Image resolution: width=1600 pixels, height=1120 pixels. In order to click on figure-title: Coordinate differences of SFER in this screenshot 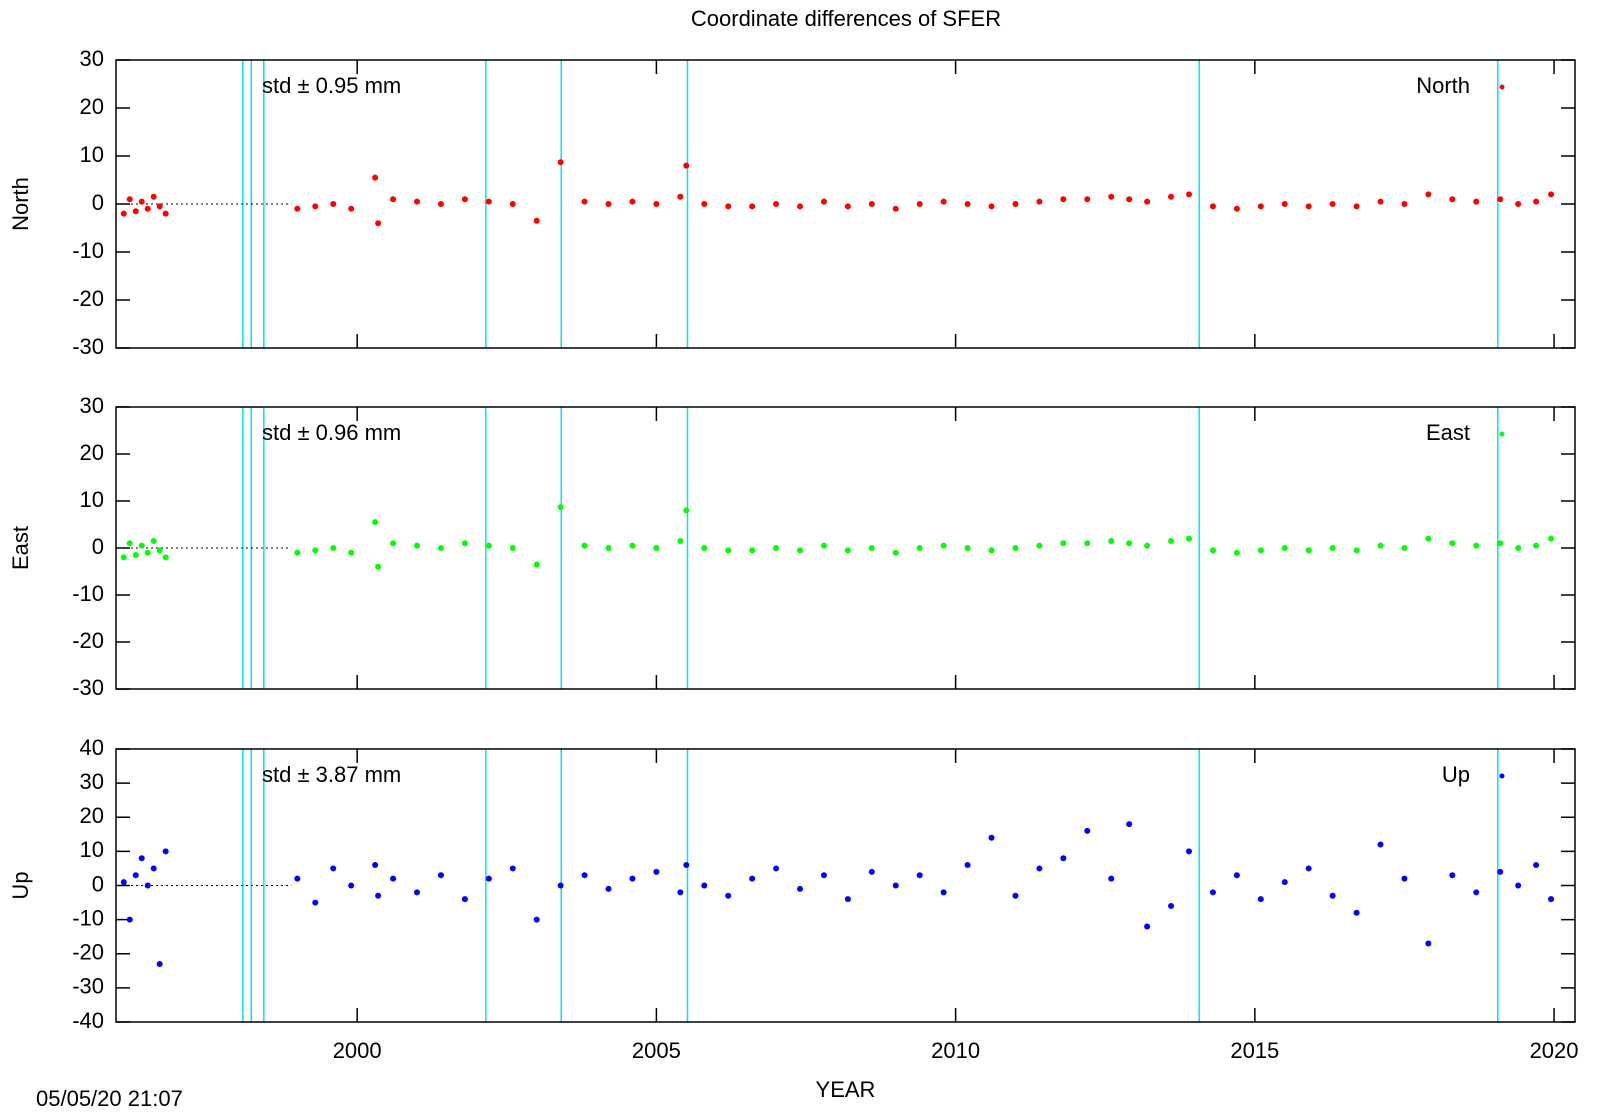, I will do `click(846, 18)`.